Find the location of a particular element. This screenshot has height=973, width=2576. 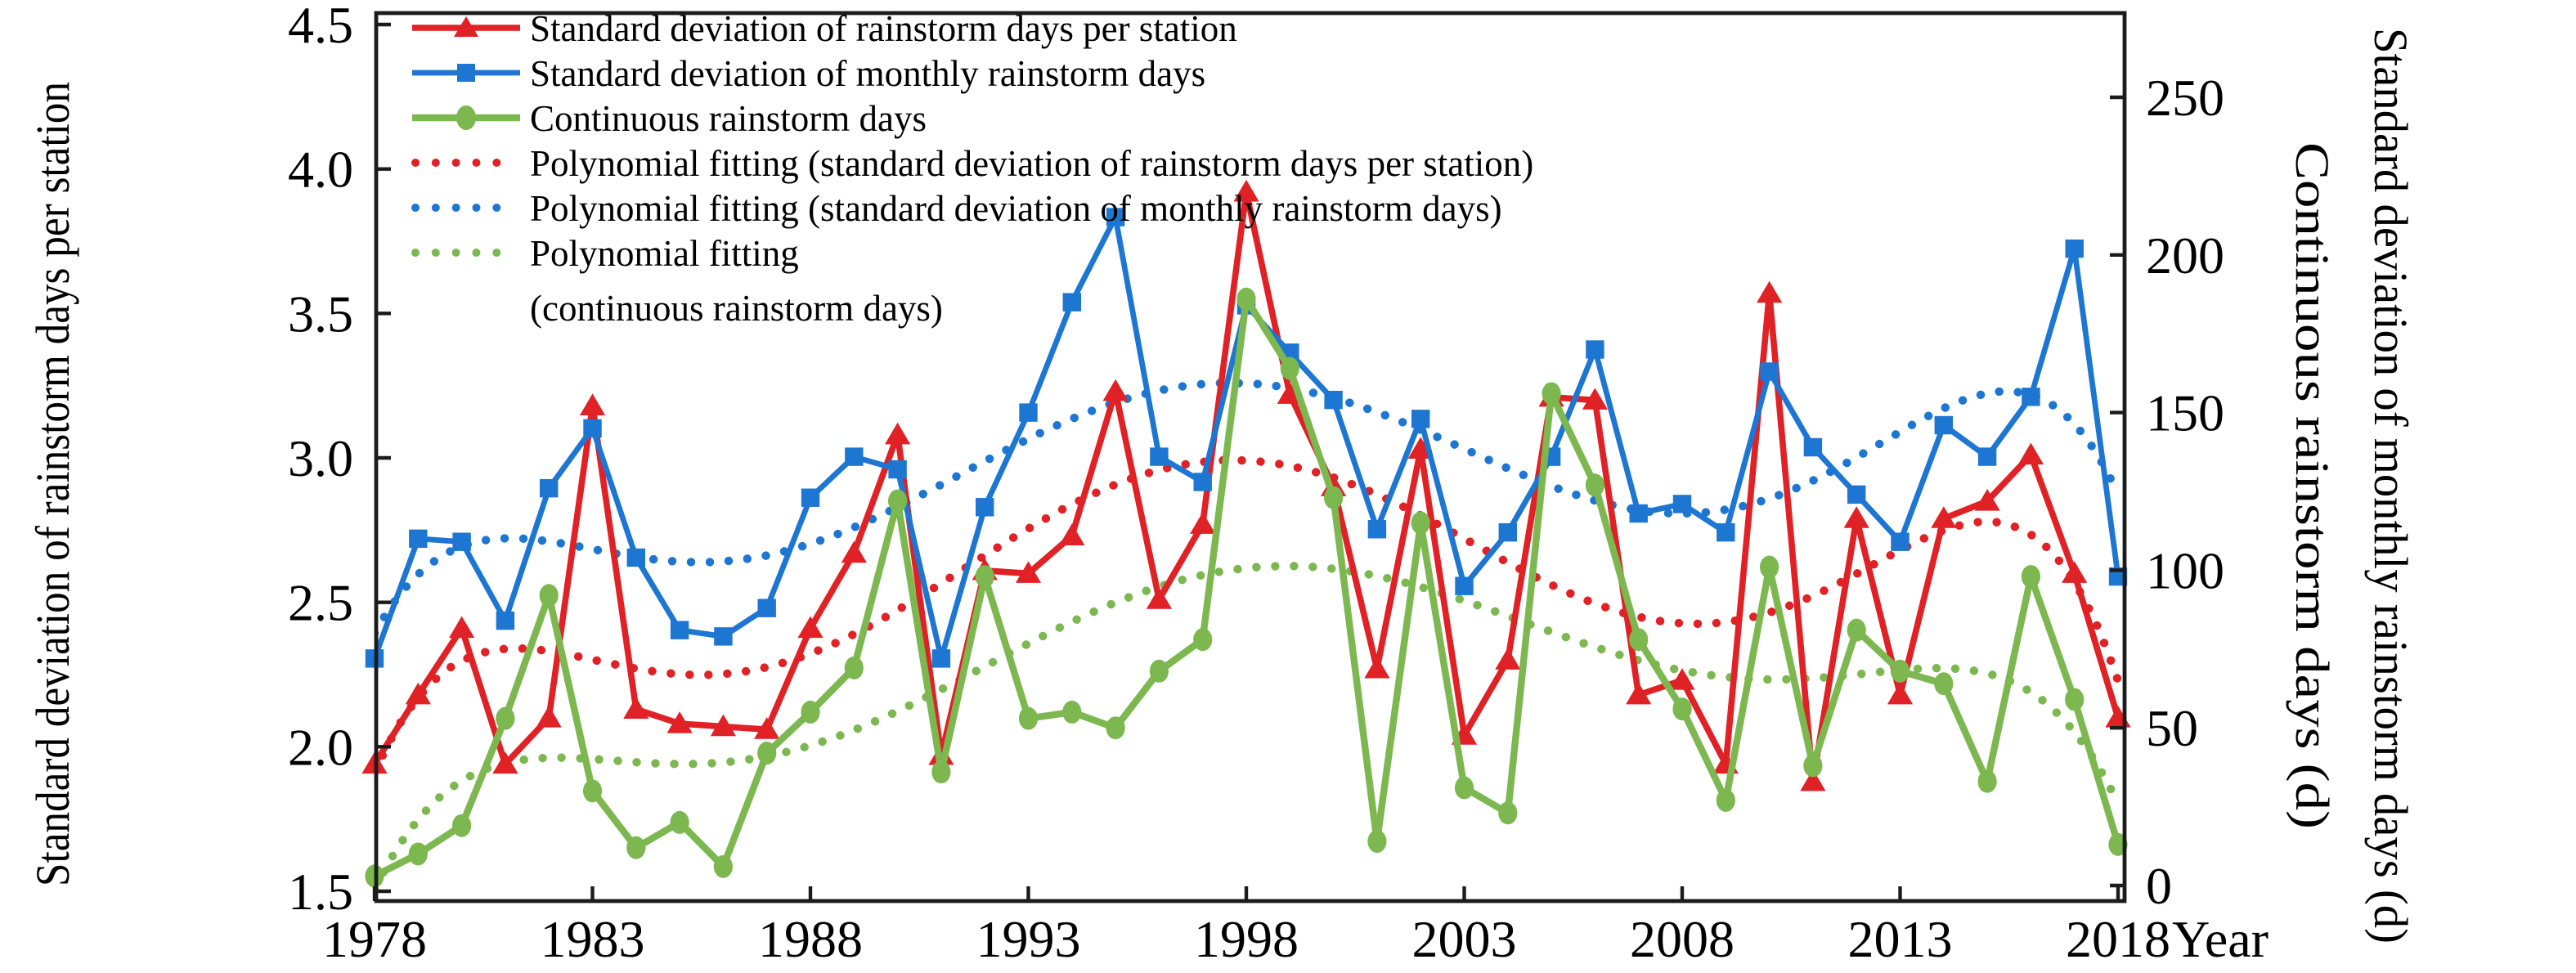

triangle-marker-icon is located at coordinates (466, 26).